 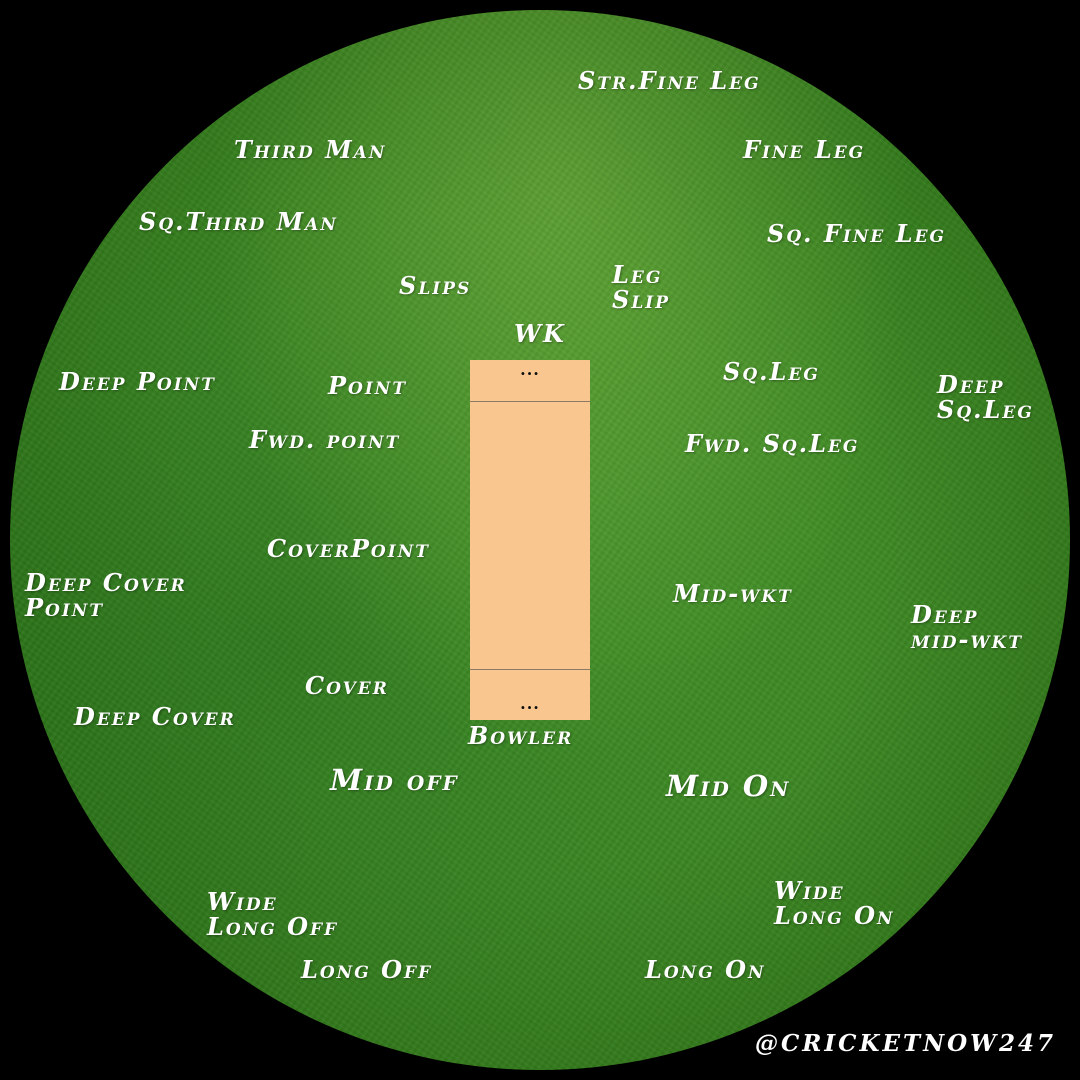 I want to click on label-wide-long-off-line2: Long Off, so click(x=273, y=926).